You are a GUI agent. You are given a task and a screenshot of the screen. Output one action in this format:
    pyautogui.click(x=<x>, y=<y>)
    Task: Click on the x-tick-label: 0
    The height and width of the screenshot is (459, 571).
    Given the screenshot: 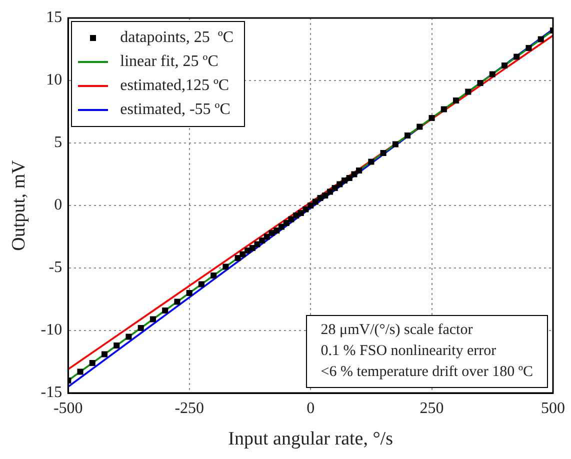 What is the action you would take?
    pyautogui.click(x=310, y=408)
    